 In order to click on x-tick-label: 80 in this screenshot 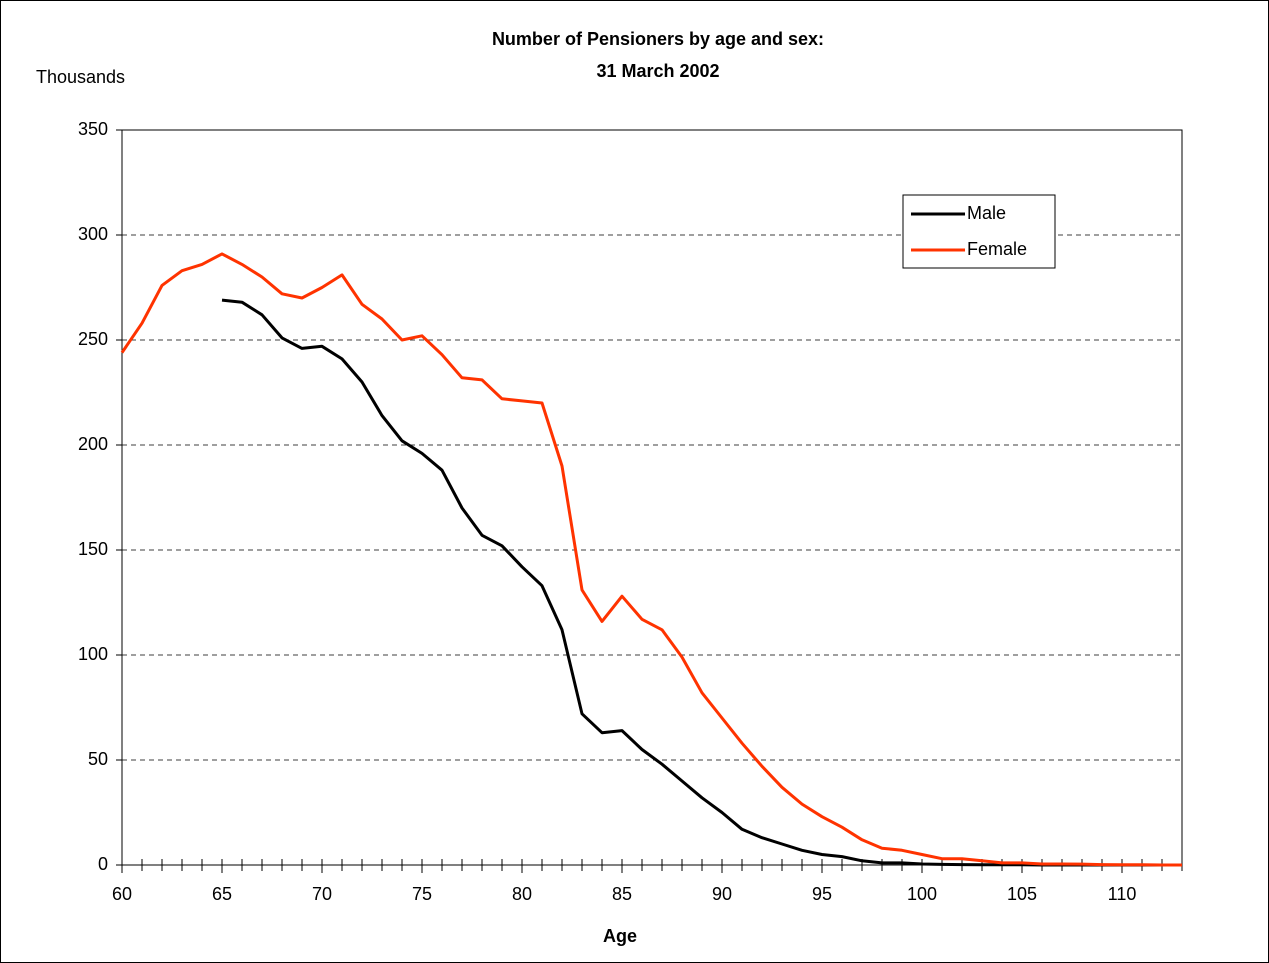, I will do `click(522, 894)`.